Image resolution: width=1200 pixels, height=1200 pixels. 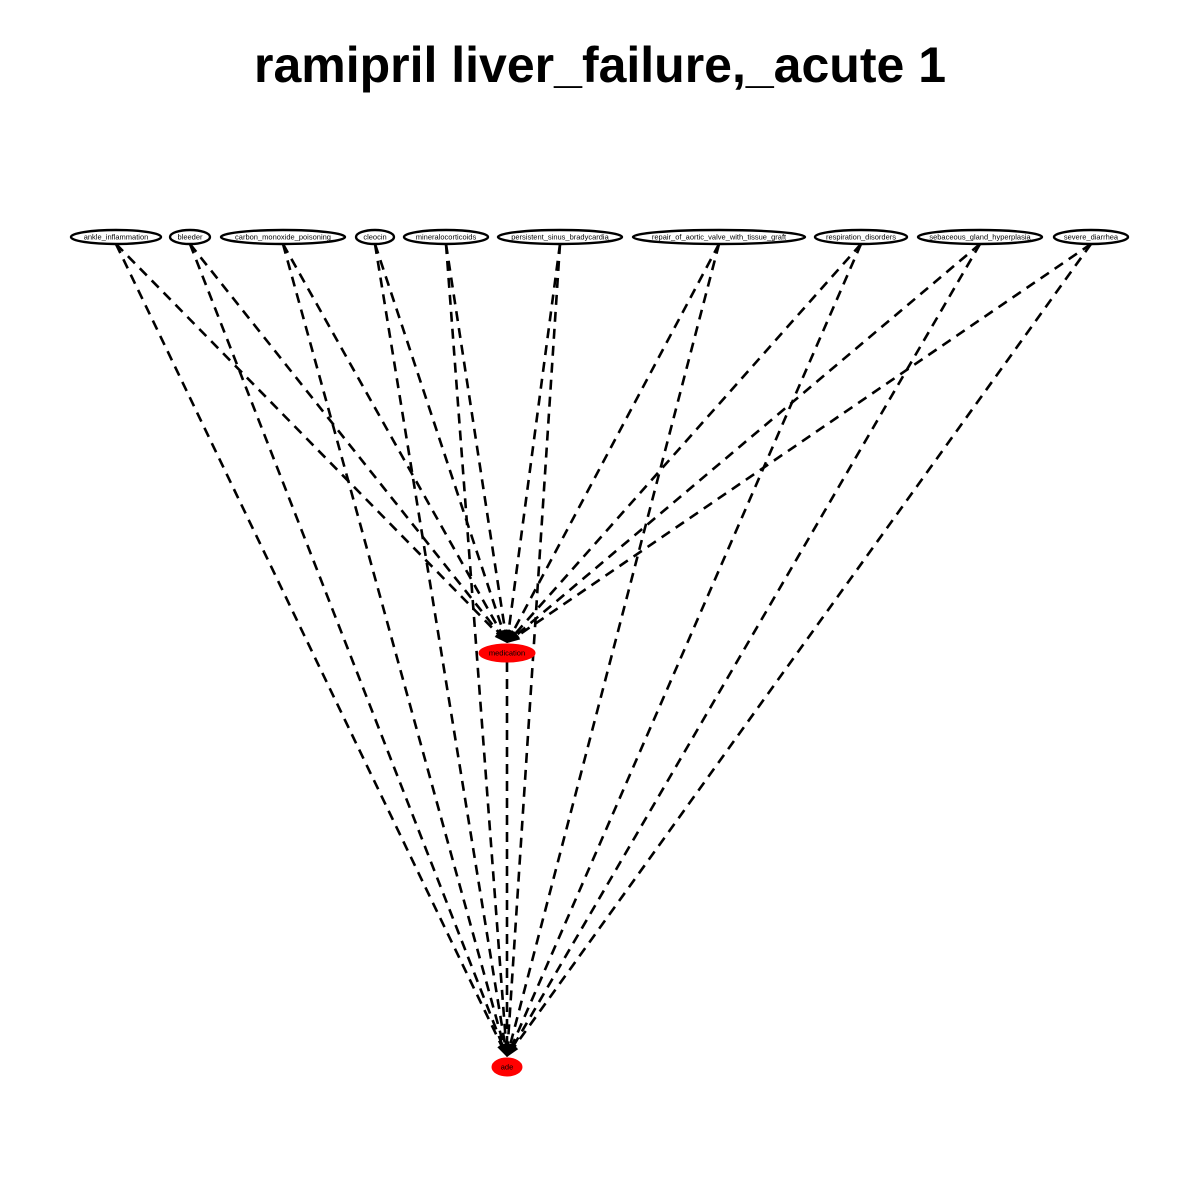 I want to click on node-shape-sebaceous_gland_hyperplasia, so click(x=980, y=237).